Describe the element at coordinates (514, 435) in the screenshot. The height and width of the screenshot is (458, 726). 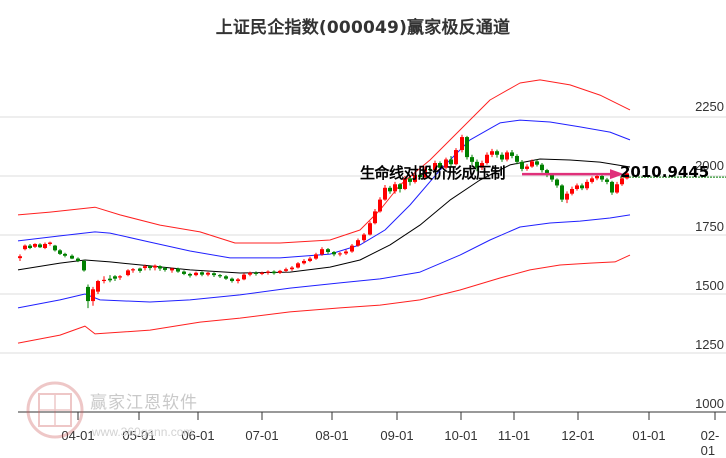
I see `x-tick-11-01: 11-01` at that location.